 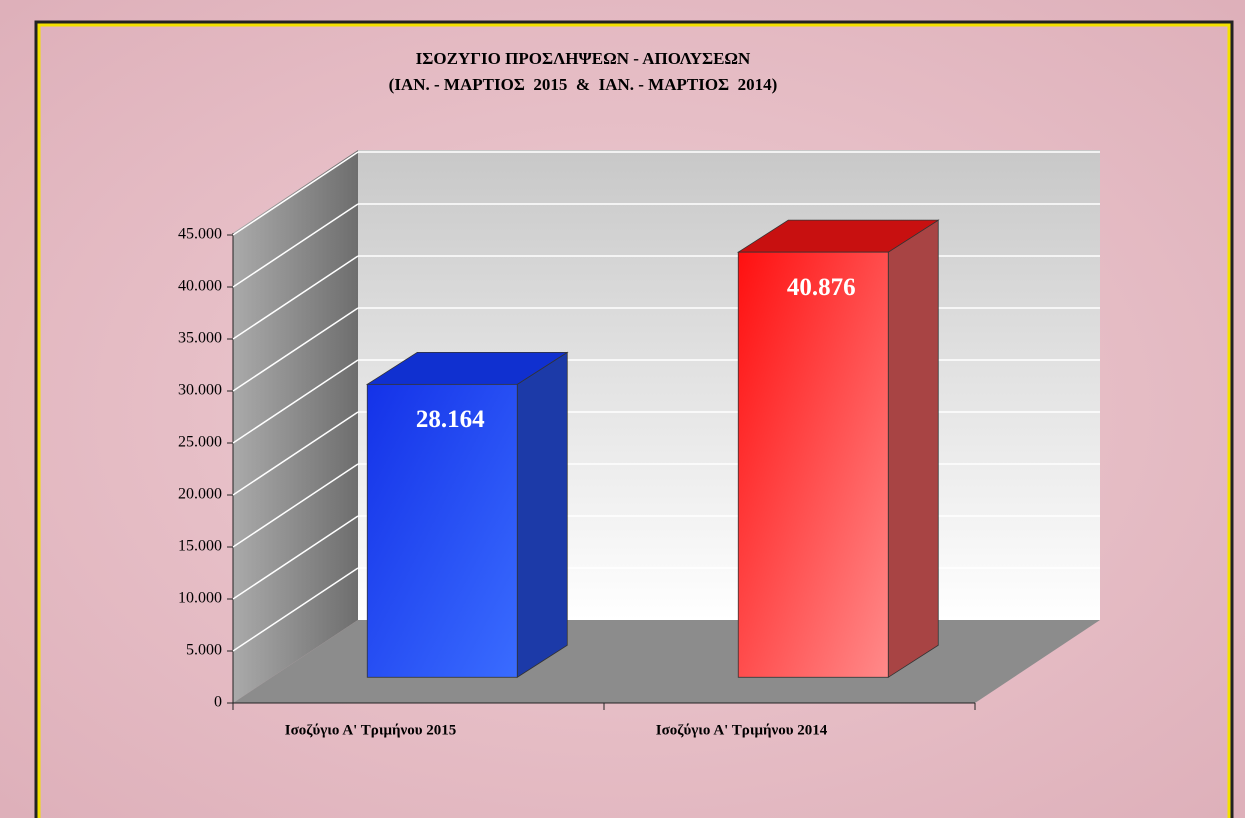 I want to click on floor, so click(x=666, y=661).